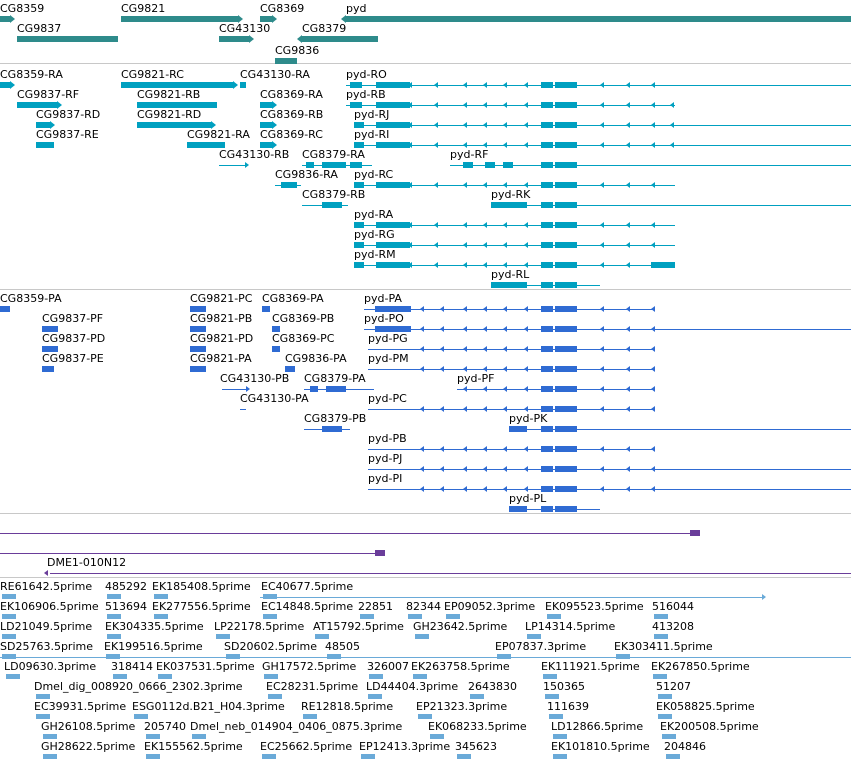 Image resolution: width=851 pixels, height=762 pixels. Describe the element at coordinates (259, 626) in the screenshot. I see `est-label: LP22178.5prime` at that location.